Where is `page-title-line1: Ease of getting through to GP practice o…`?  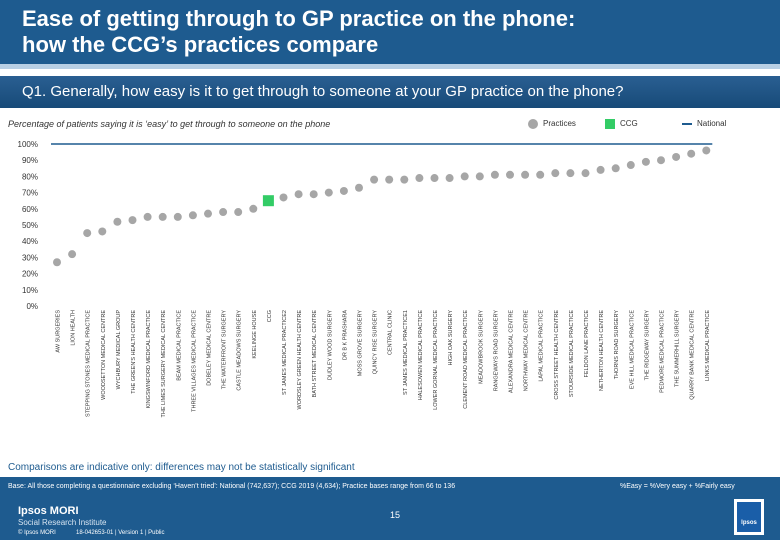
page-title-line1: Ease of getting through to GP practice o… is located at coordinates (299, 18).